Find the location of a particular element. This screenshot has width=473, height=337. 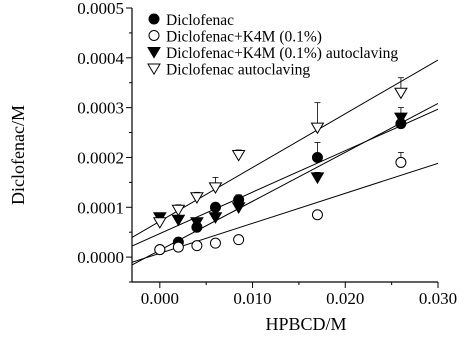

y-tick-label: 0.0001 is located at coordinates (100, 207).